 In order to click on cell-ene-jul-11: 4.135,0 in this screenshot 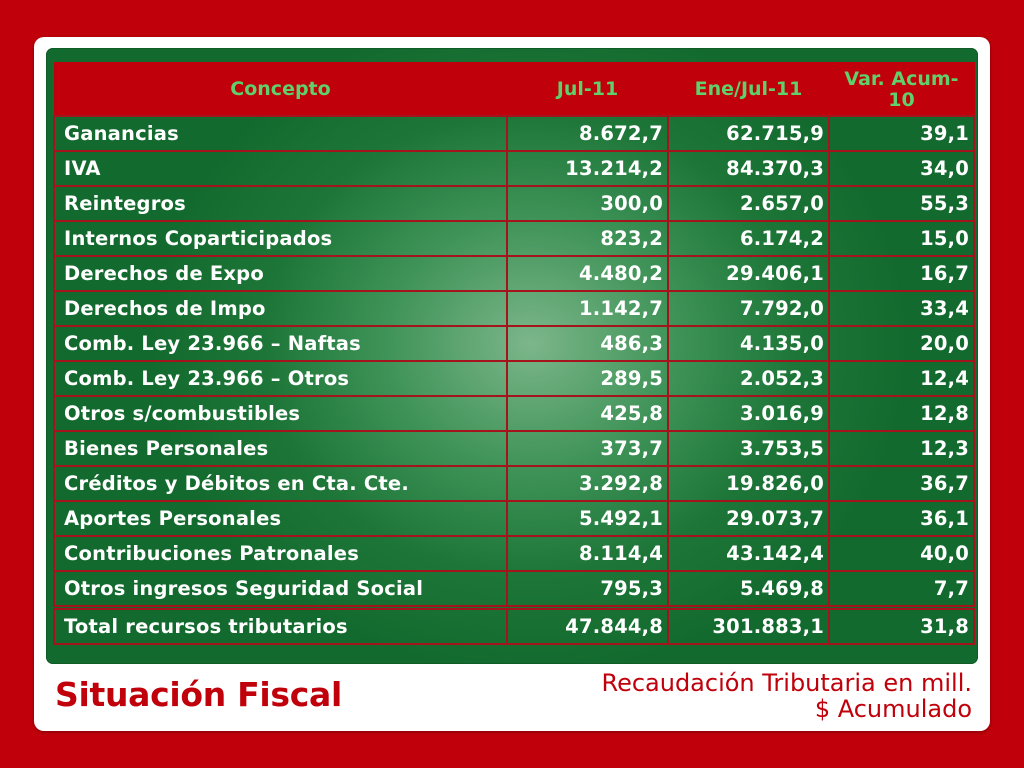, I will do `click(748, 343)`.